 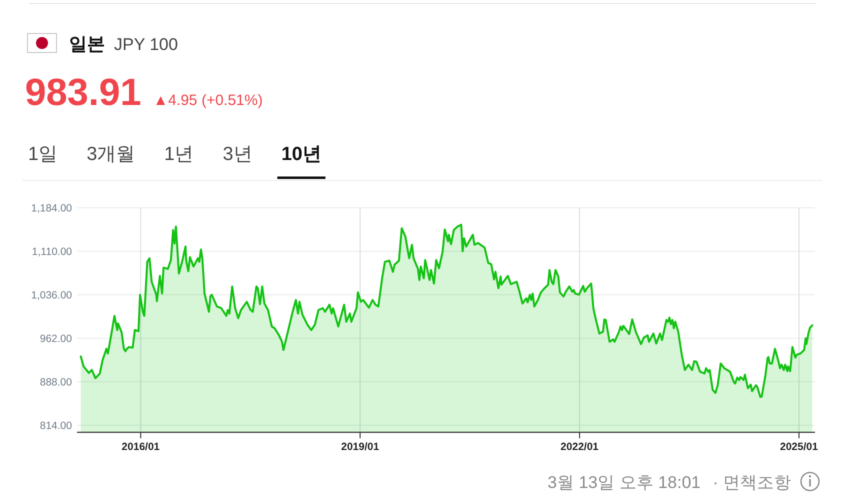 I want to click on y-tick-label: 1,036.00, so click(x=51, y=296).